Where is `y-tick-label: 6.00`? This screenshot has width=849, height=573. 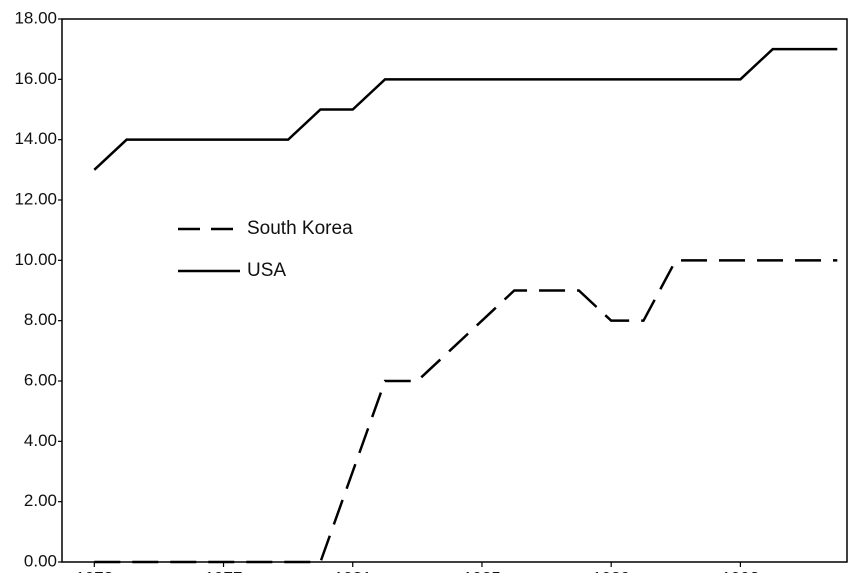
y-tick-label: 6.00 is located at coordinates (40, 379).